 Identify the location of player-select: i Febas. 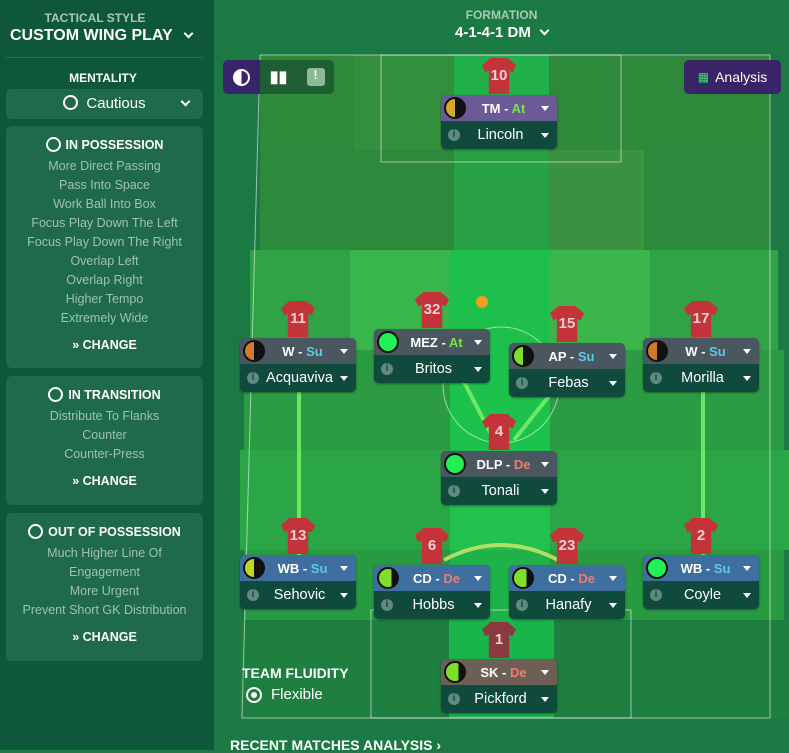
(567, 383).